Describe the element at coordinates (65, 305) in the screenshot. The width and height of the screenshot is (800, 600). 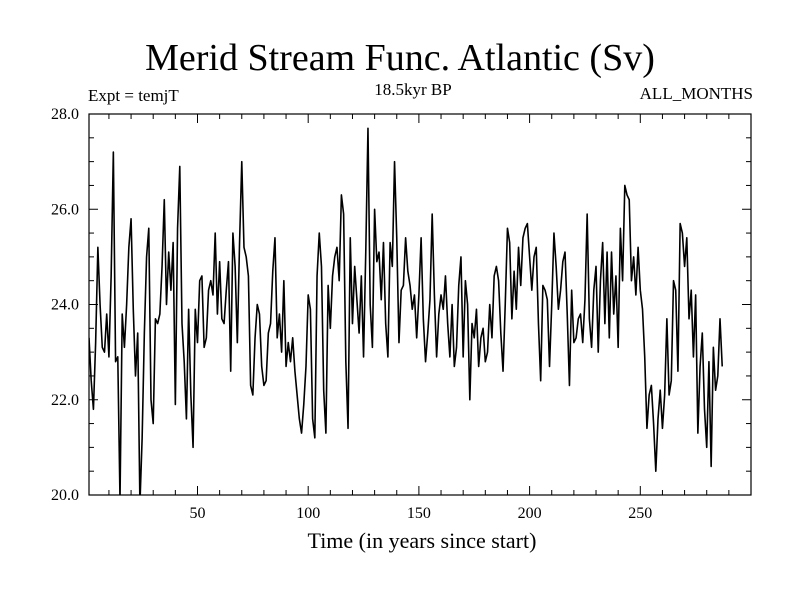
I see `y-tick-label: 24.0` at that location.